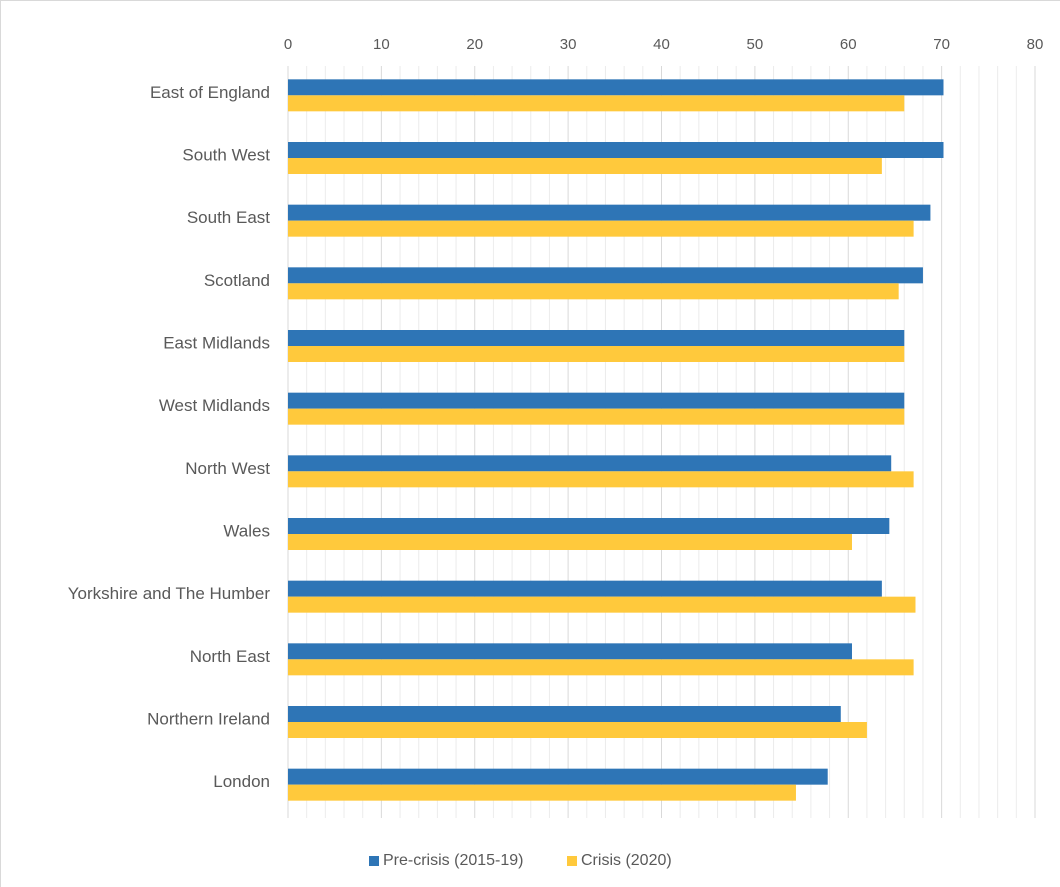 This screenshot has width=1060, height=887. Describe the element at coordinates (237, 280) in the screenshot. I see `category-label: Scotland` at that location.